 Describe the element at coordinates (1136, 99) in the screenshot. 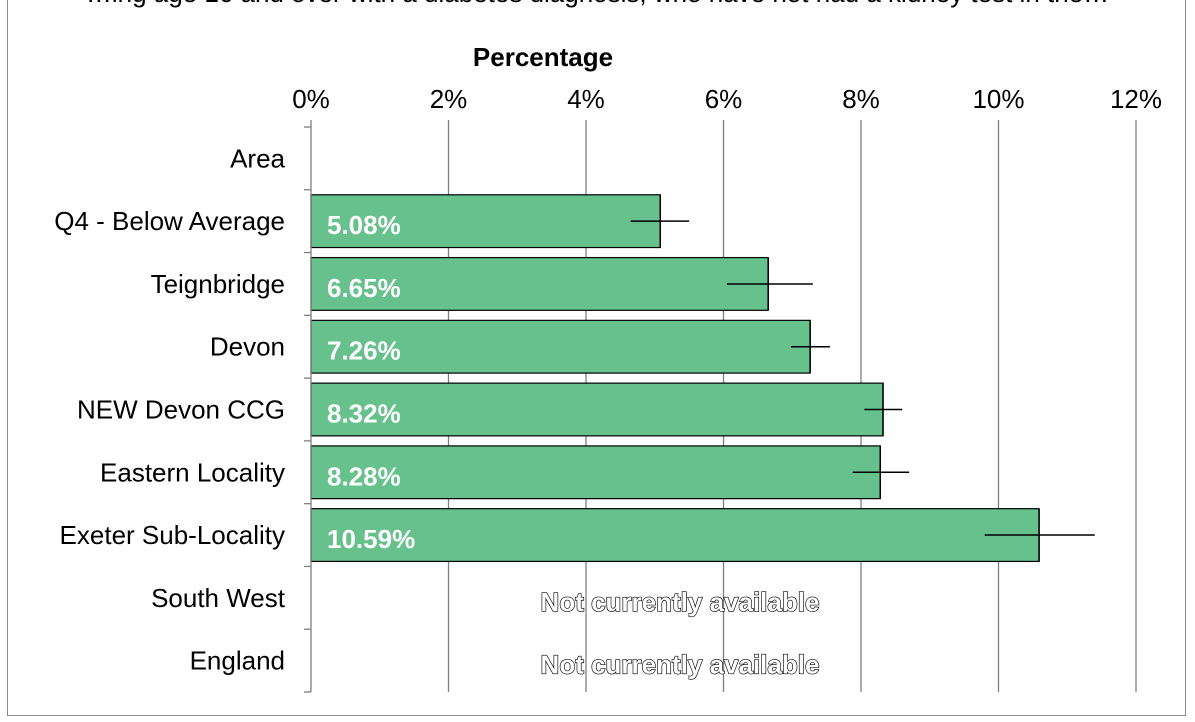

I see `x-tick-label: 12%` at that location.